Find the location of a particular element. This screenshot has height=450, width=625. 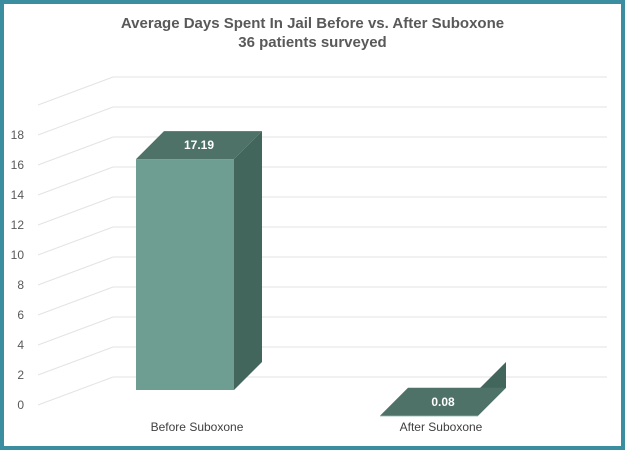

y-tick-label: 2 is located at coordinates (20, 375).